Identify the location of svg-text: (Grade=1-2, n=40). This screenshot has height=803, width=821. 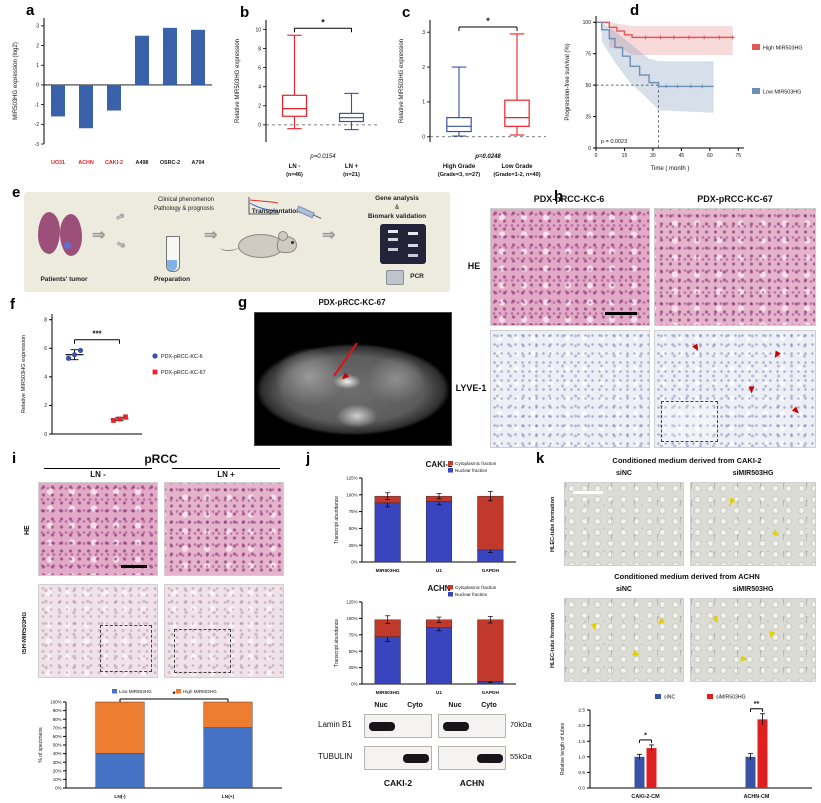
(516, 175).